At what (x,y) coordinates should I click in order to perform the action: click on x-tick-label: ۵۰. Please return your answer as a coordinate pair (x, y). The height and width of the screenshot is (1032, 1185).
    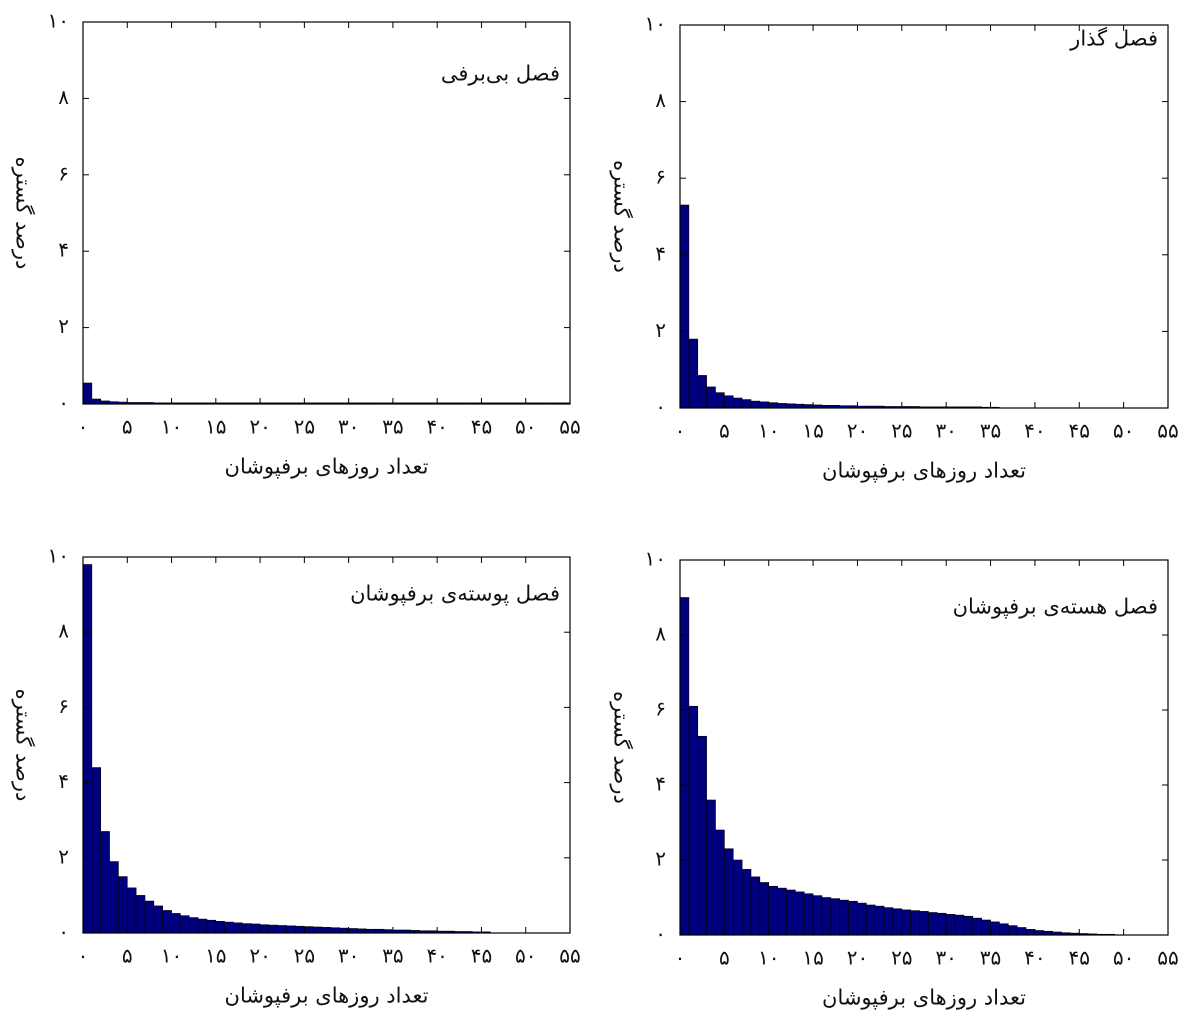
    Looking at the image, I should click on (1123, 958).